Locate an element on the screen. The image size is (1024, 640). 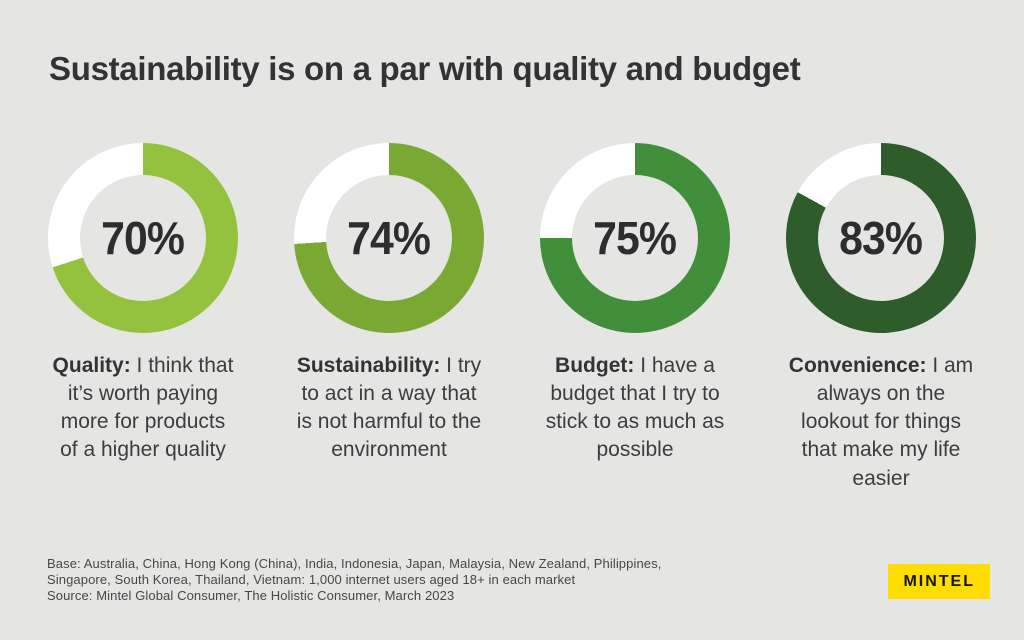
percentage-label: 75% is located at coordinates (635, 238).